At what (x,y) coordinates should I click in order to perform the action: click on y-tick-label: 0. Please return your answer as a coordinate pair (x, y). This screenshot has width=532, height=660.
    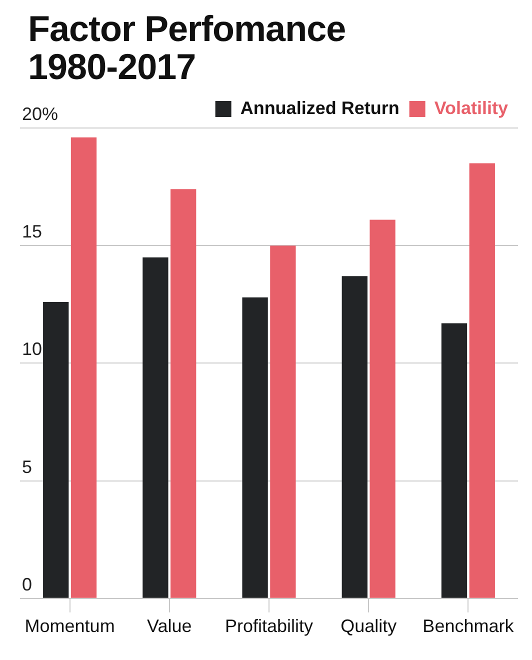
    Looking at the image, I should click on (27, 584).